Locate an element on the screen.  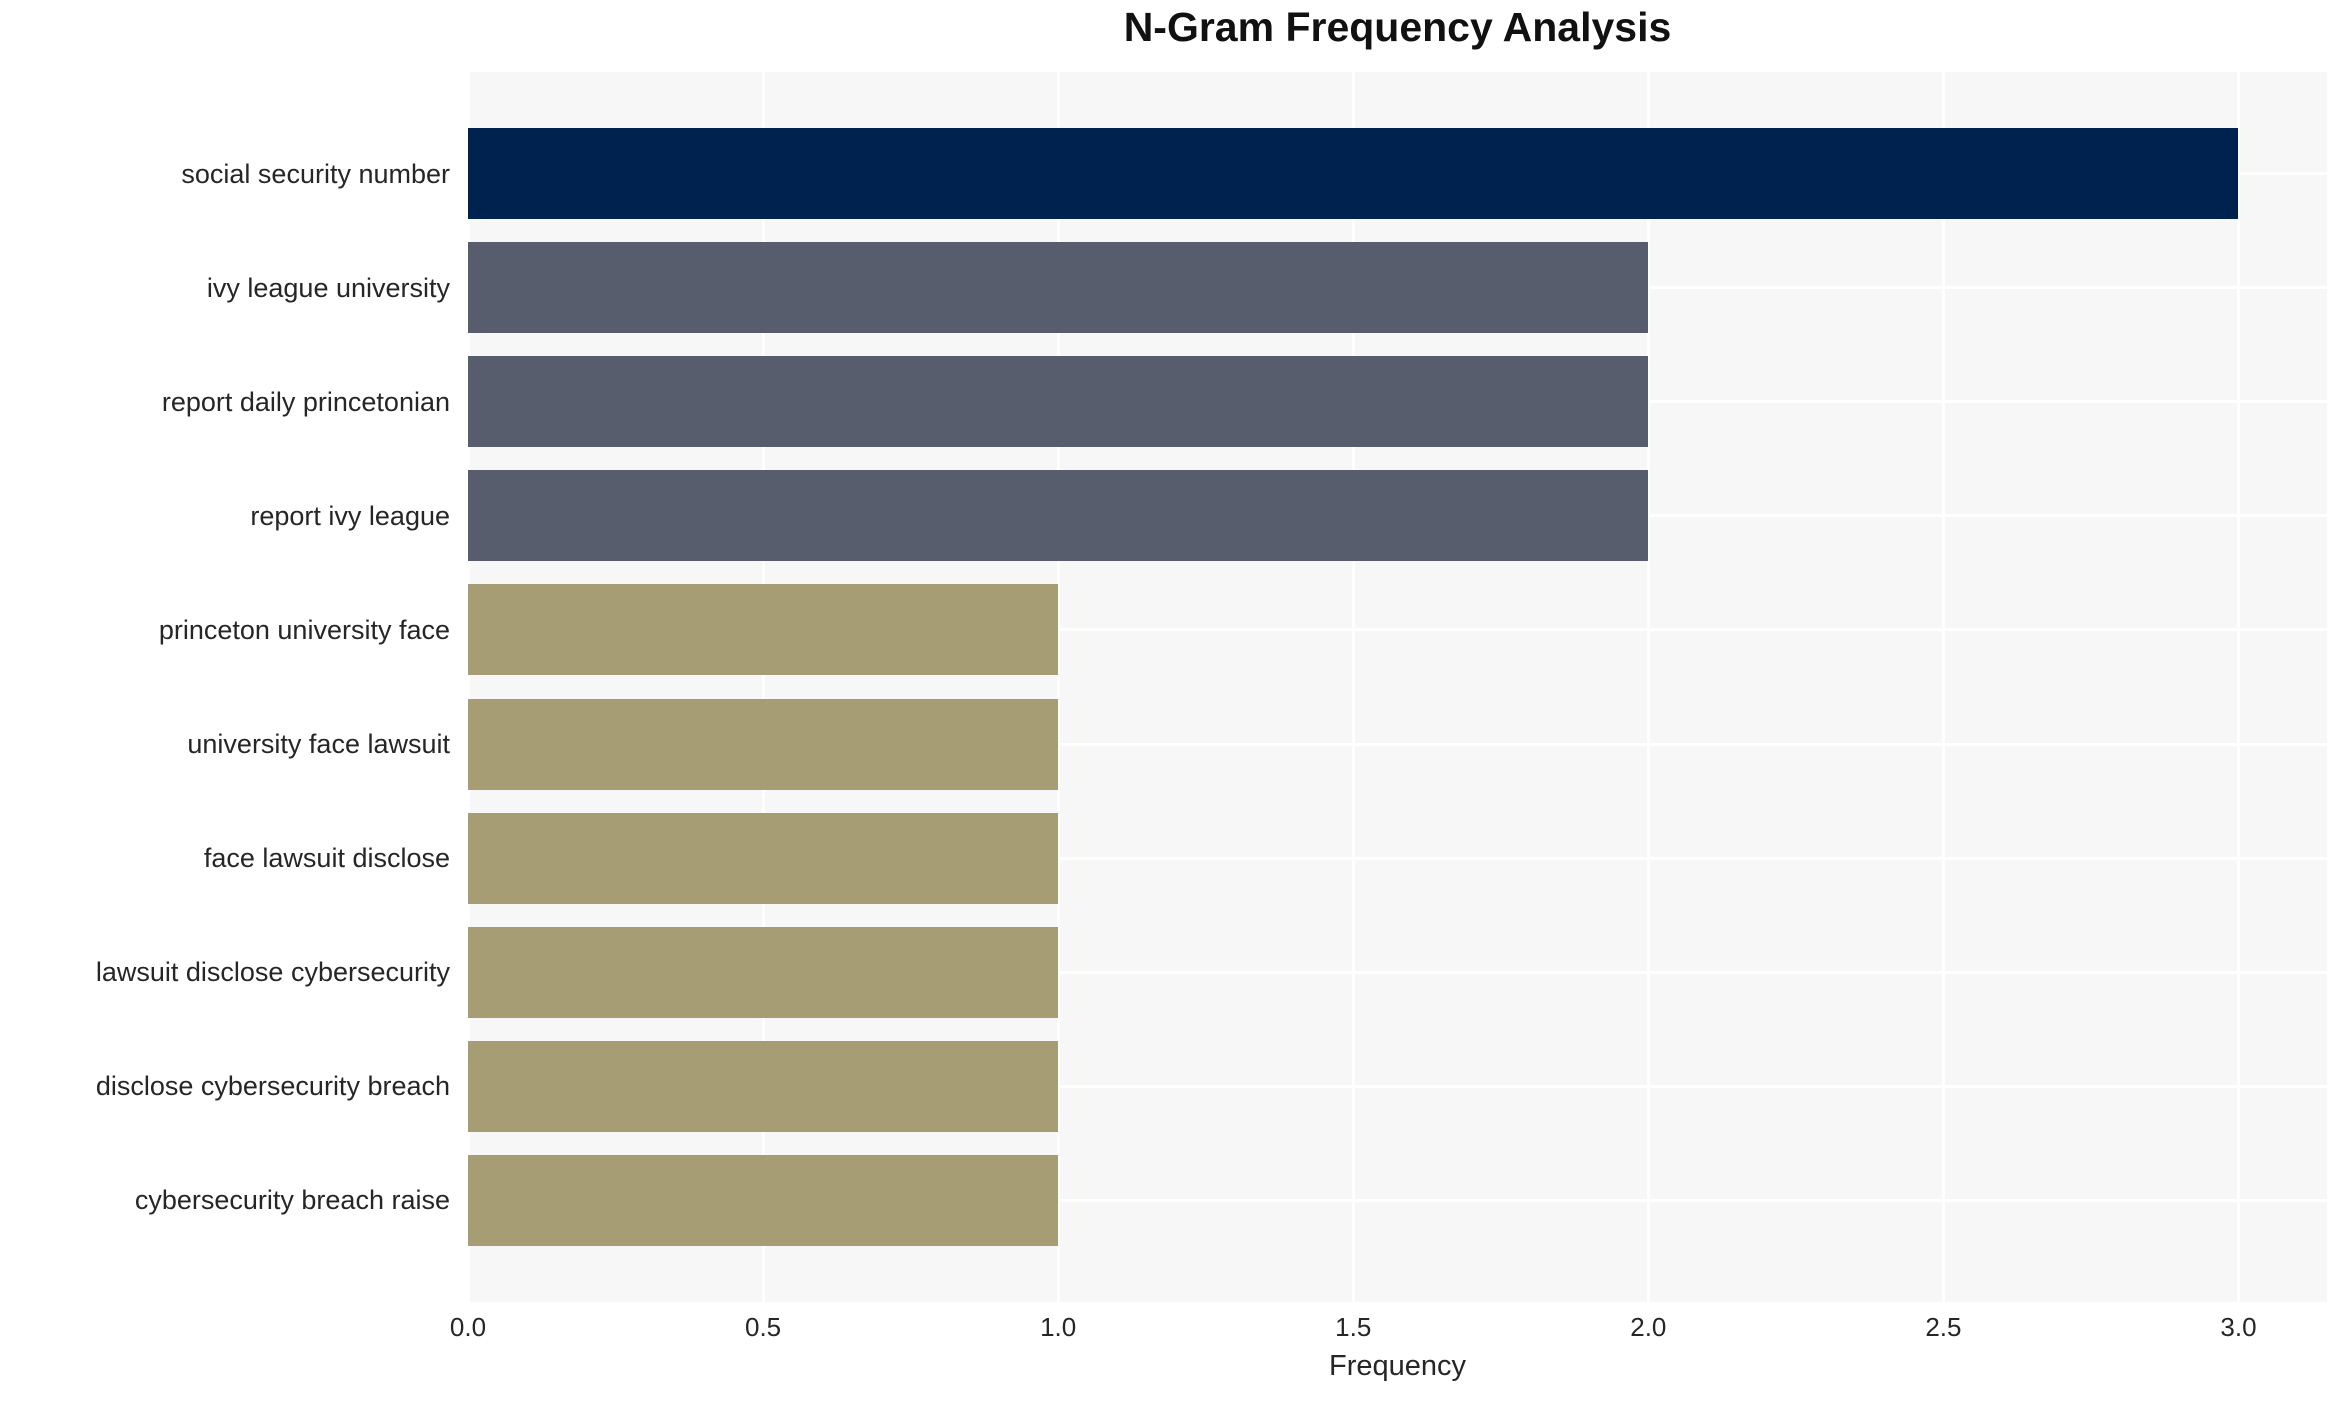
x-axis-title: Frequency is located at coordinates (1397, 1366).